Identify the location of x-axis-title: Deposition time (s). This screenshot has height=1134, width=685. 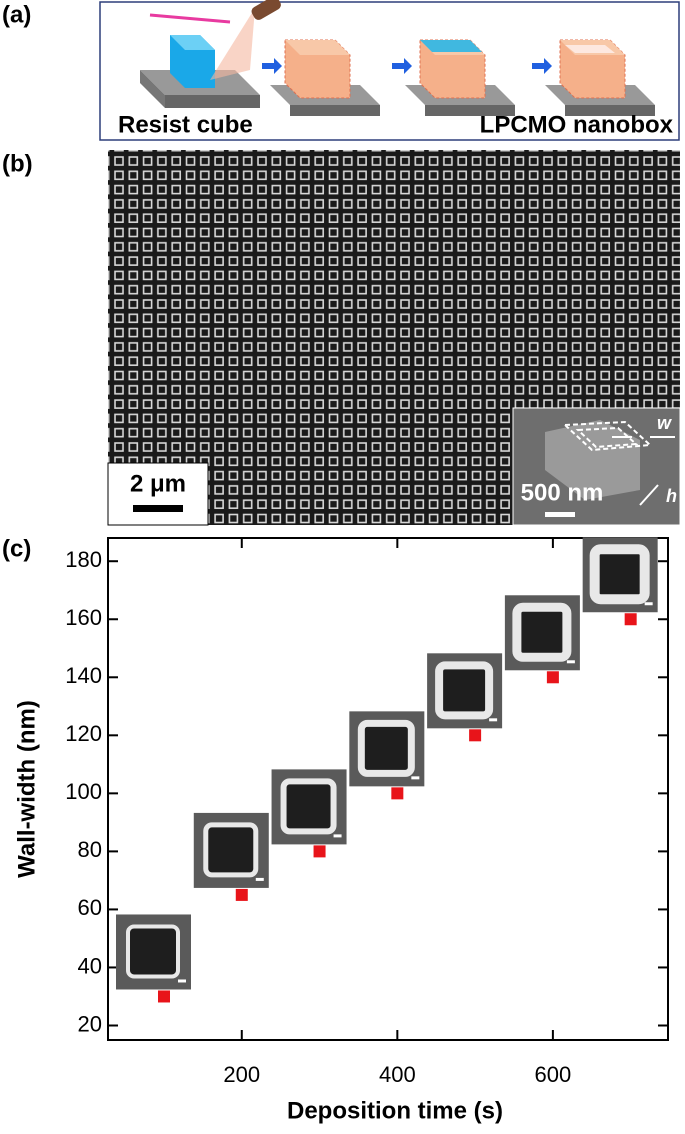
(395, 1110).